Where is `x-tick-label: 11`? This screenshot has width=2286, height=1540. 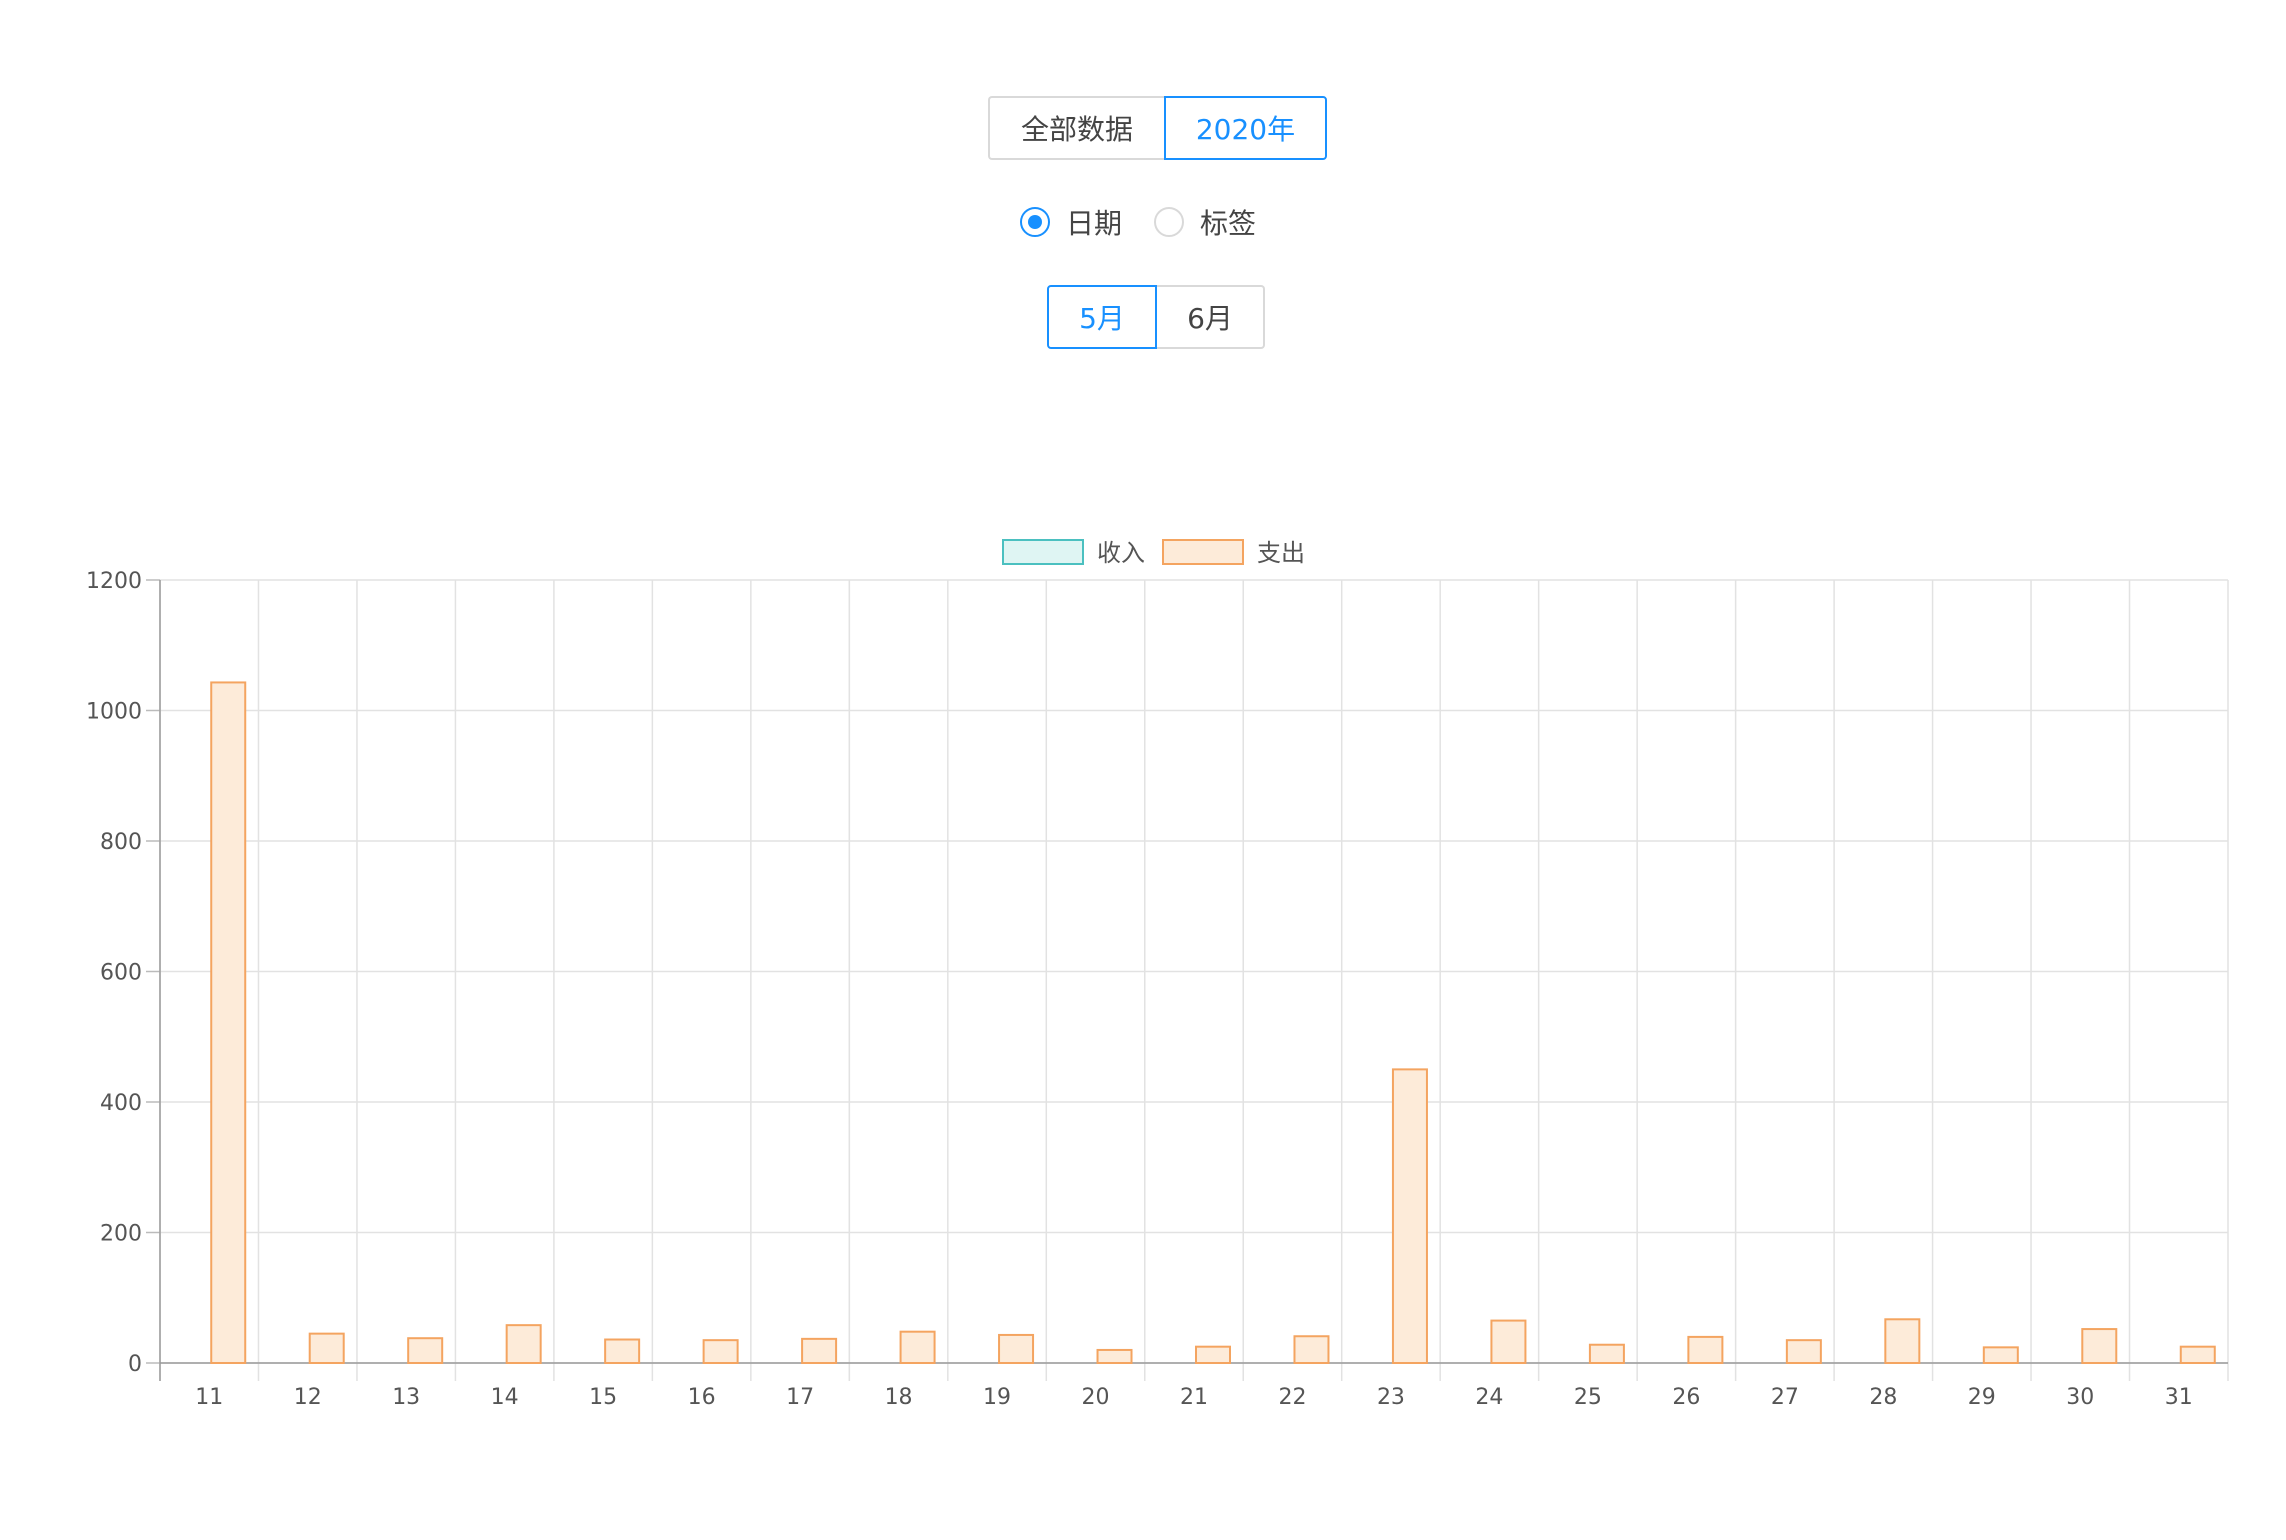
x-tick-label: 11 is located at coordinates (209, 1397).